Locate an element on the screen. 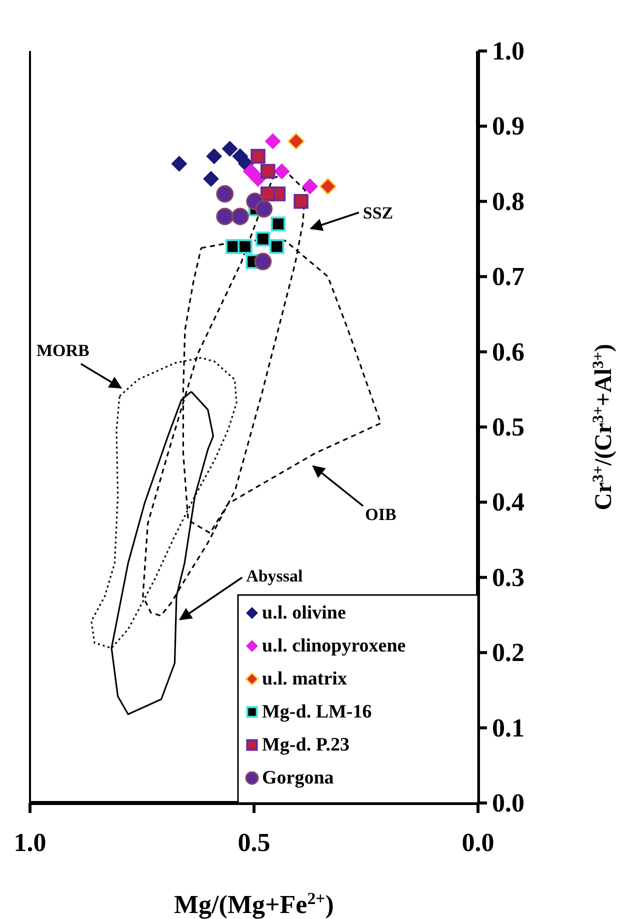 Image resolution: width=617 pixels, height=919 pixels. y-tick-label: 0.3 is located at coordinates (508, 577).